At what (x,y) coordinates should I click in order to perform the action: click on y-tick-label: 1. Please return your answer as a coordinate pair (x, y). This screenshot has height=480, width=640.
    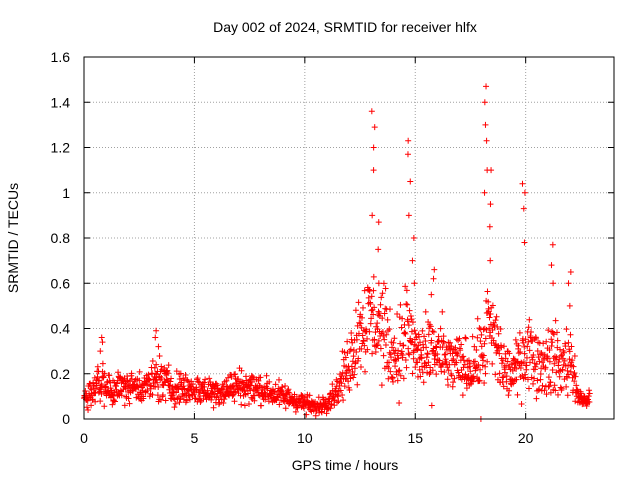
    Looking at the image, I should click on (66, 193).